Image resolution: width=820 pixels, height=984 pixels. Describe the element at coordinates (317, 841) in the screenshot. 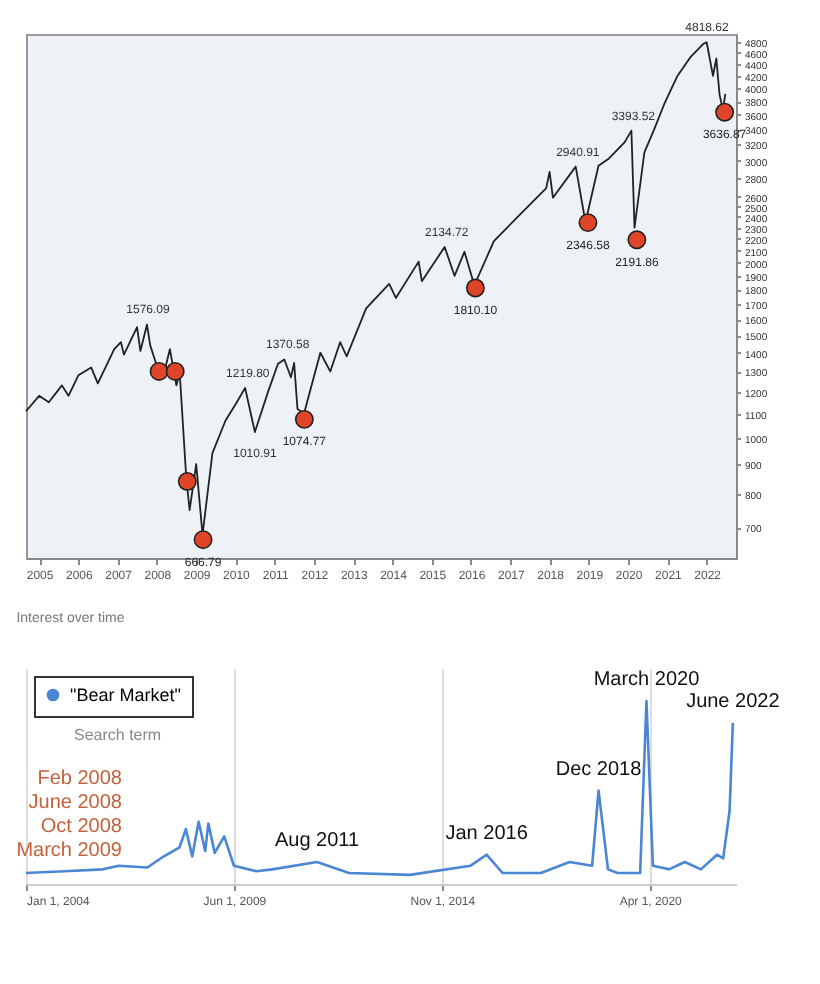

I see `annotation: Aug 2011` at that location.